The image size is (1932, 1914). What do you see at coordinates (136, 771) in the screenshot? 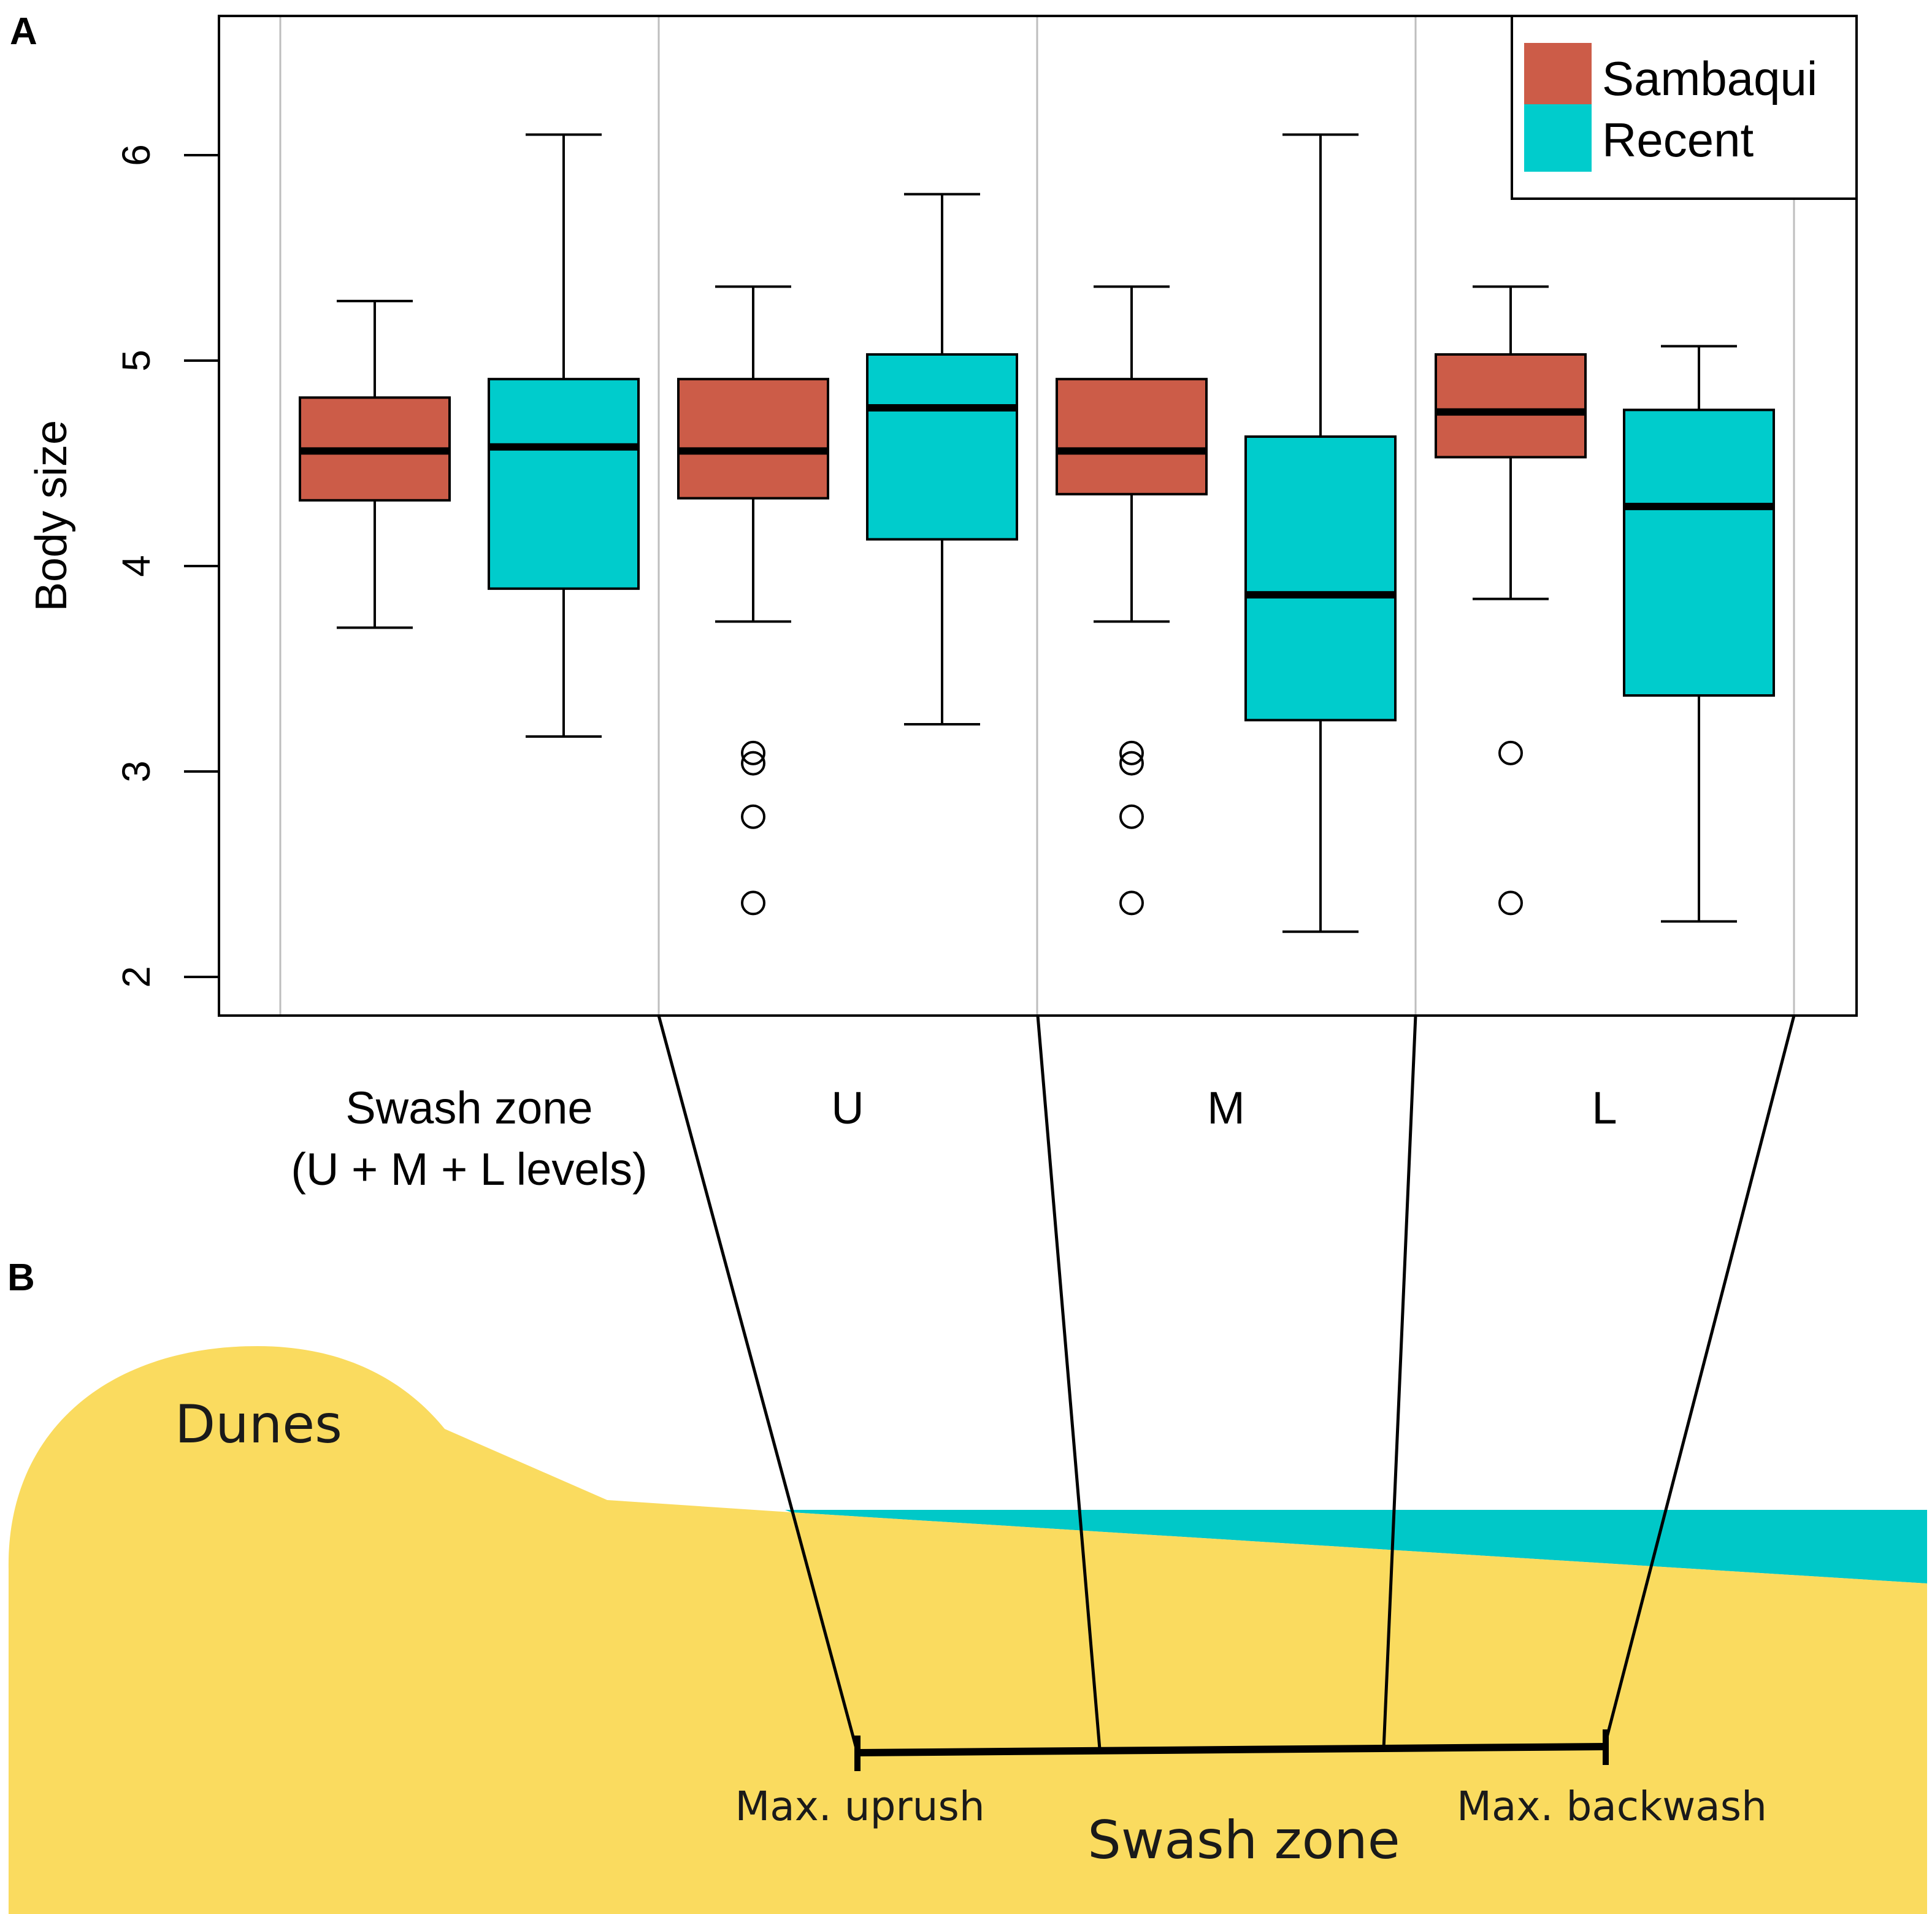
I see `y-tick-label: 3` at bounding box center [136, 771].